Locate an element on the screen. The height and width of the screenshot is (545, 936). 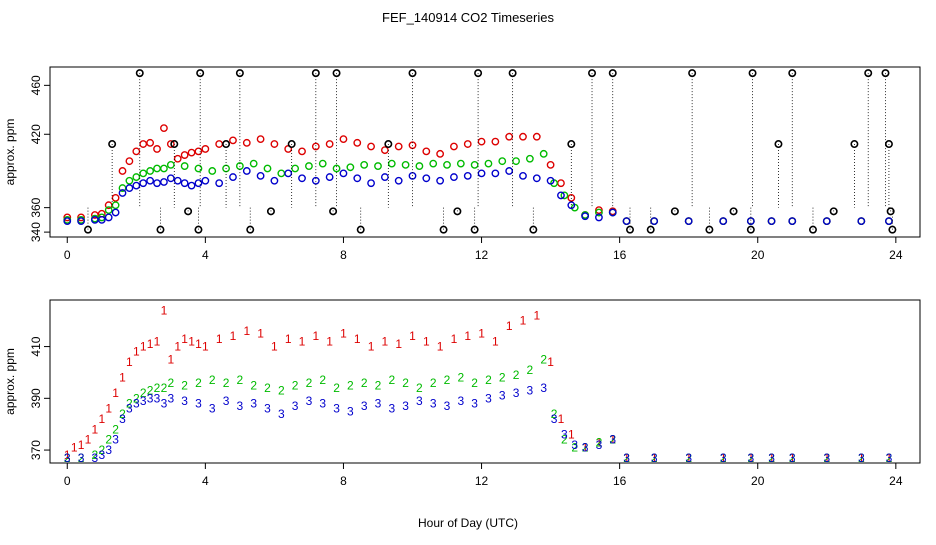
x-axis: 0 4 8 12 16 20 24 is located at coordinates (483, 249).